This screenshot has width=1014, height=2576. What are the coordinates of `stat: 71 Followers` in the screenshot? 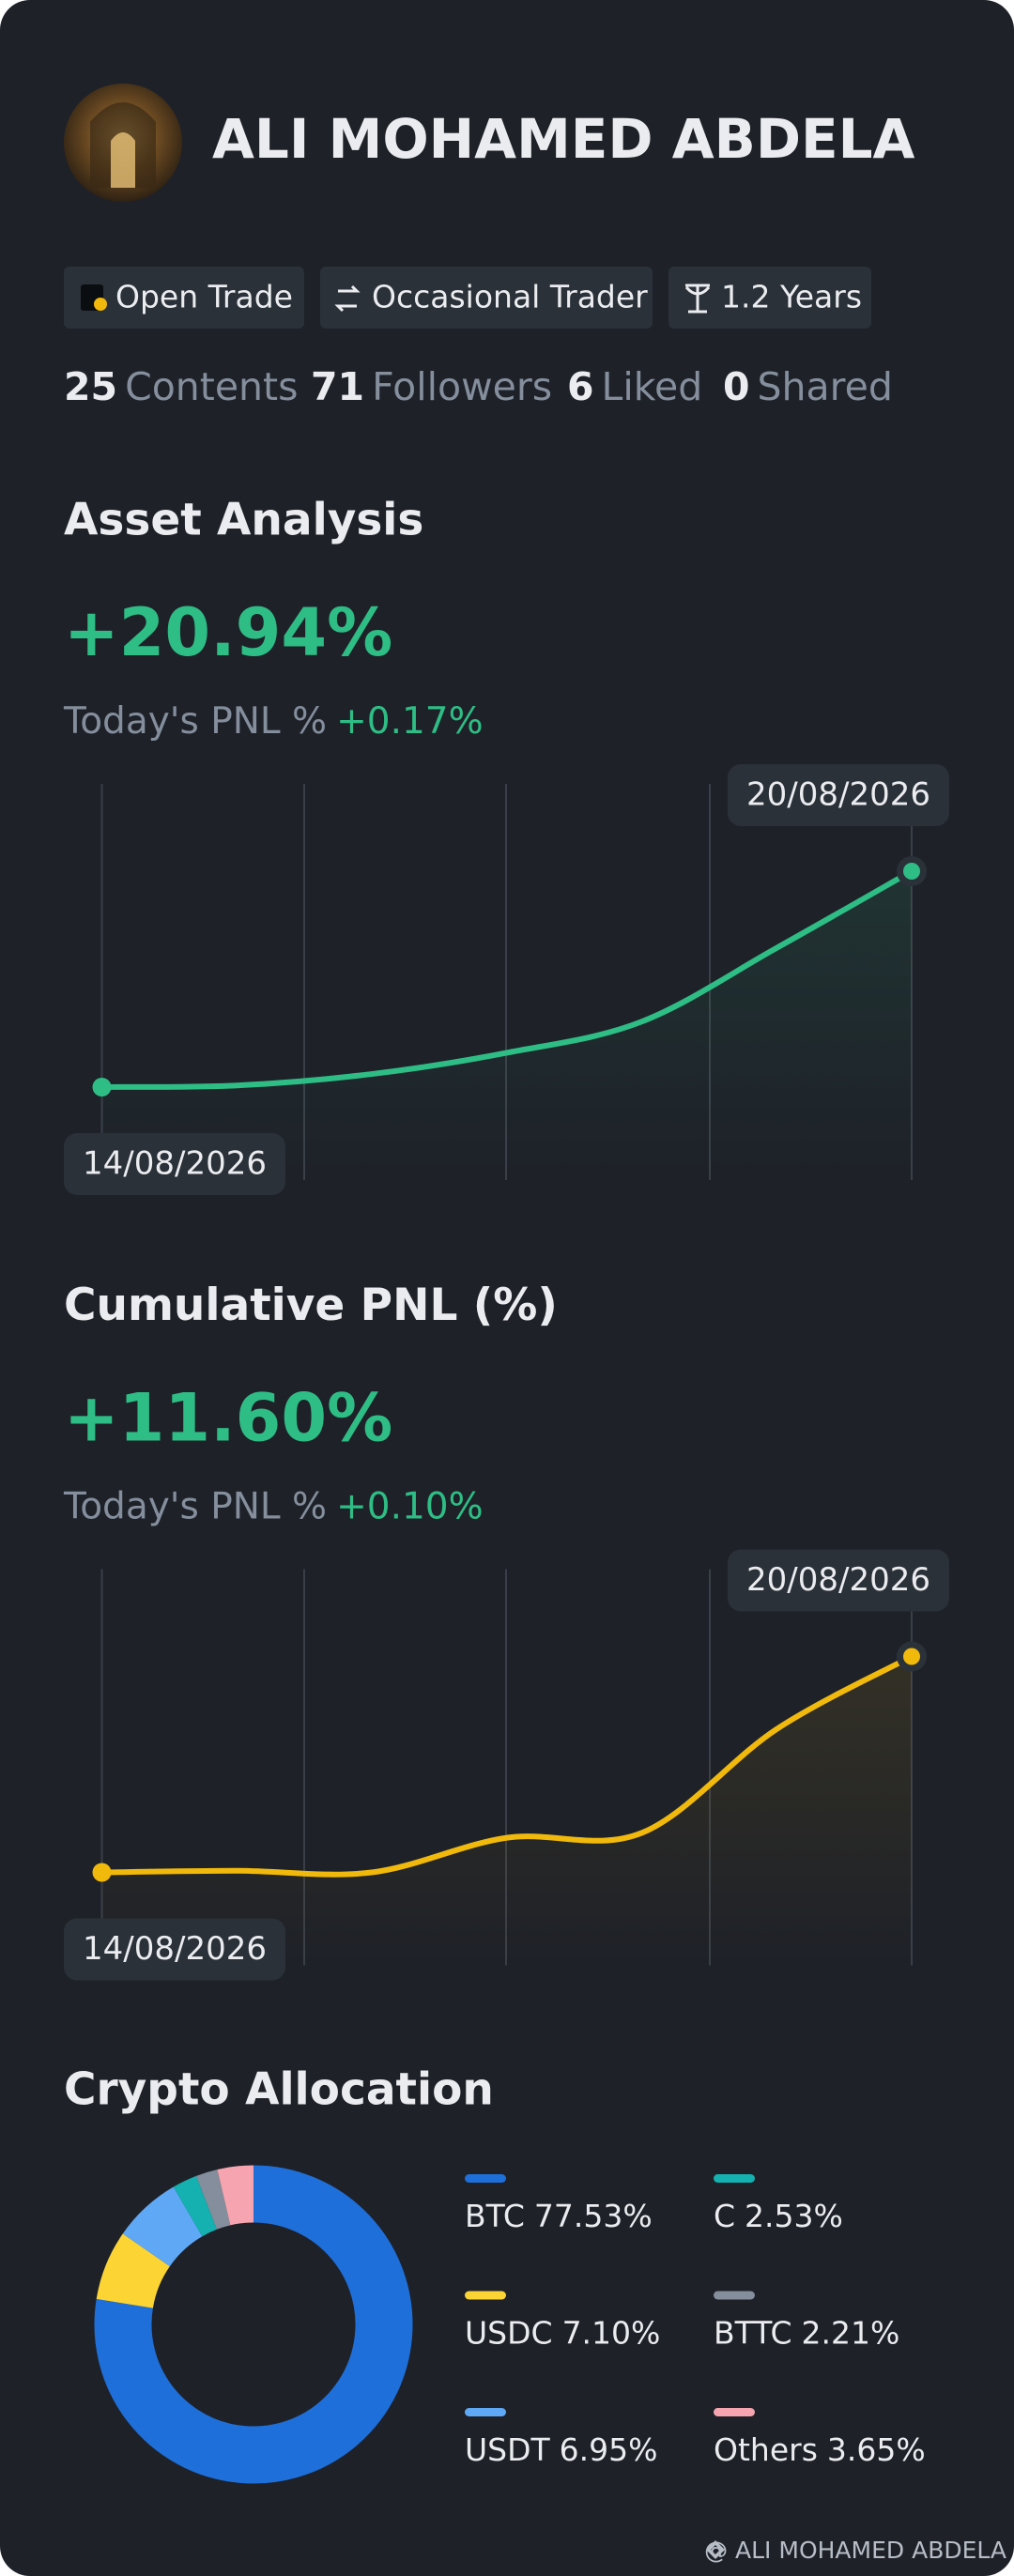 It's located at (432, 386).